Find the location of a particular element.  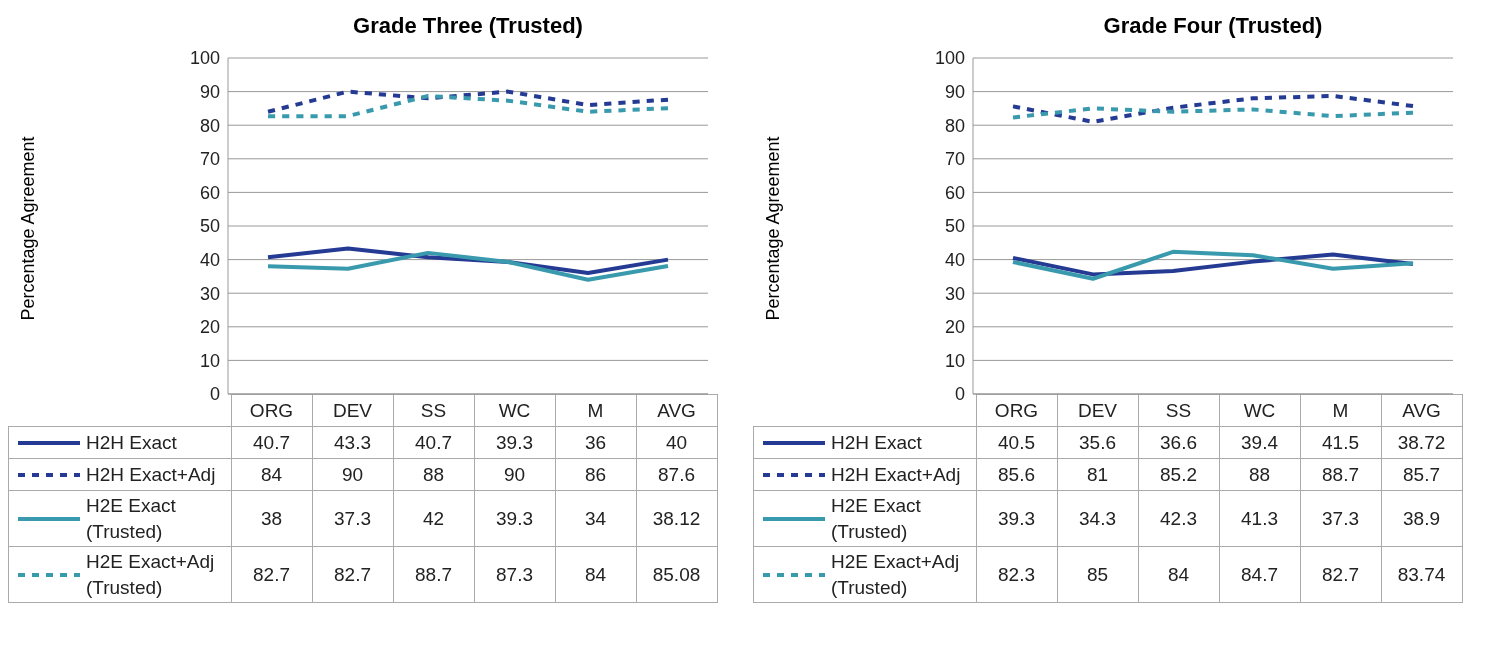

data-label: 82.3 is located at coordinates (1016, 574).